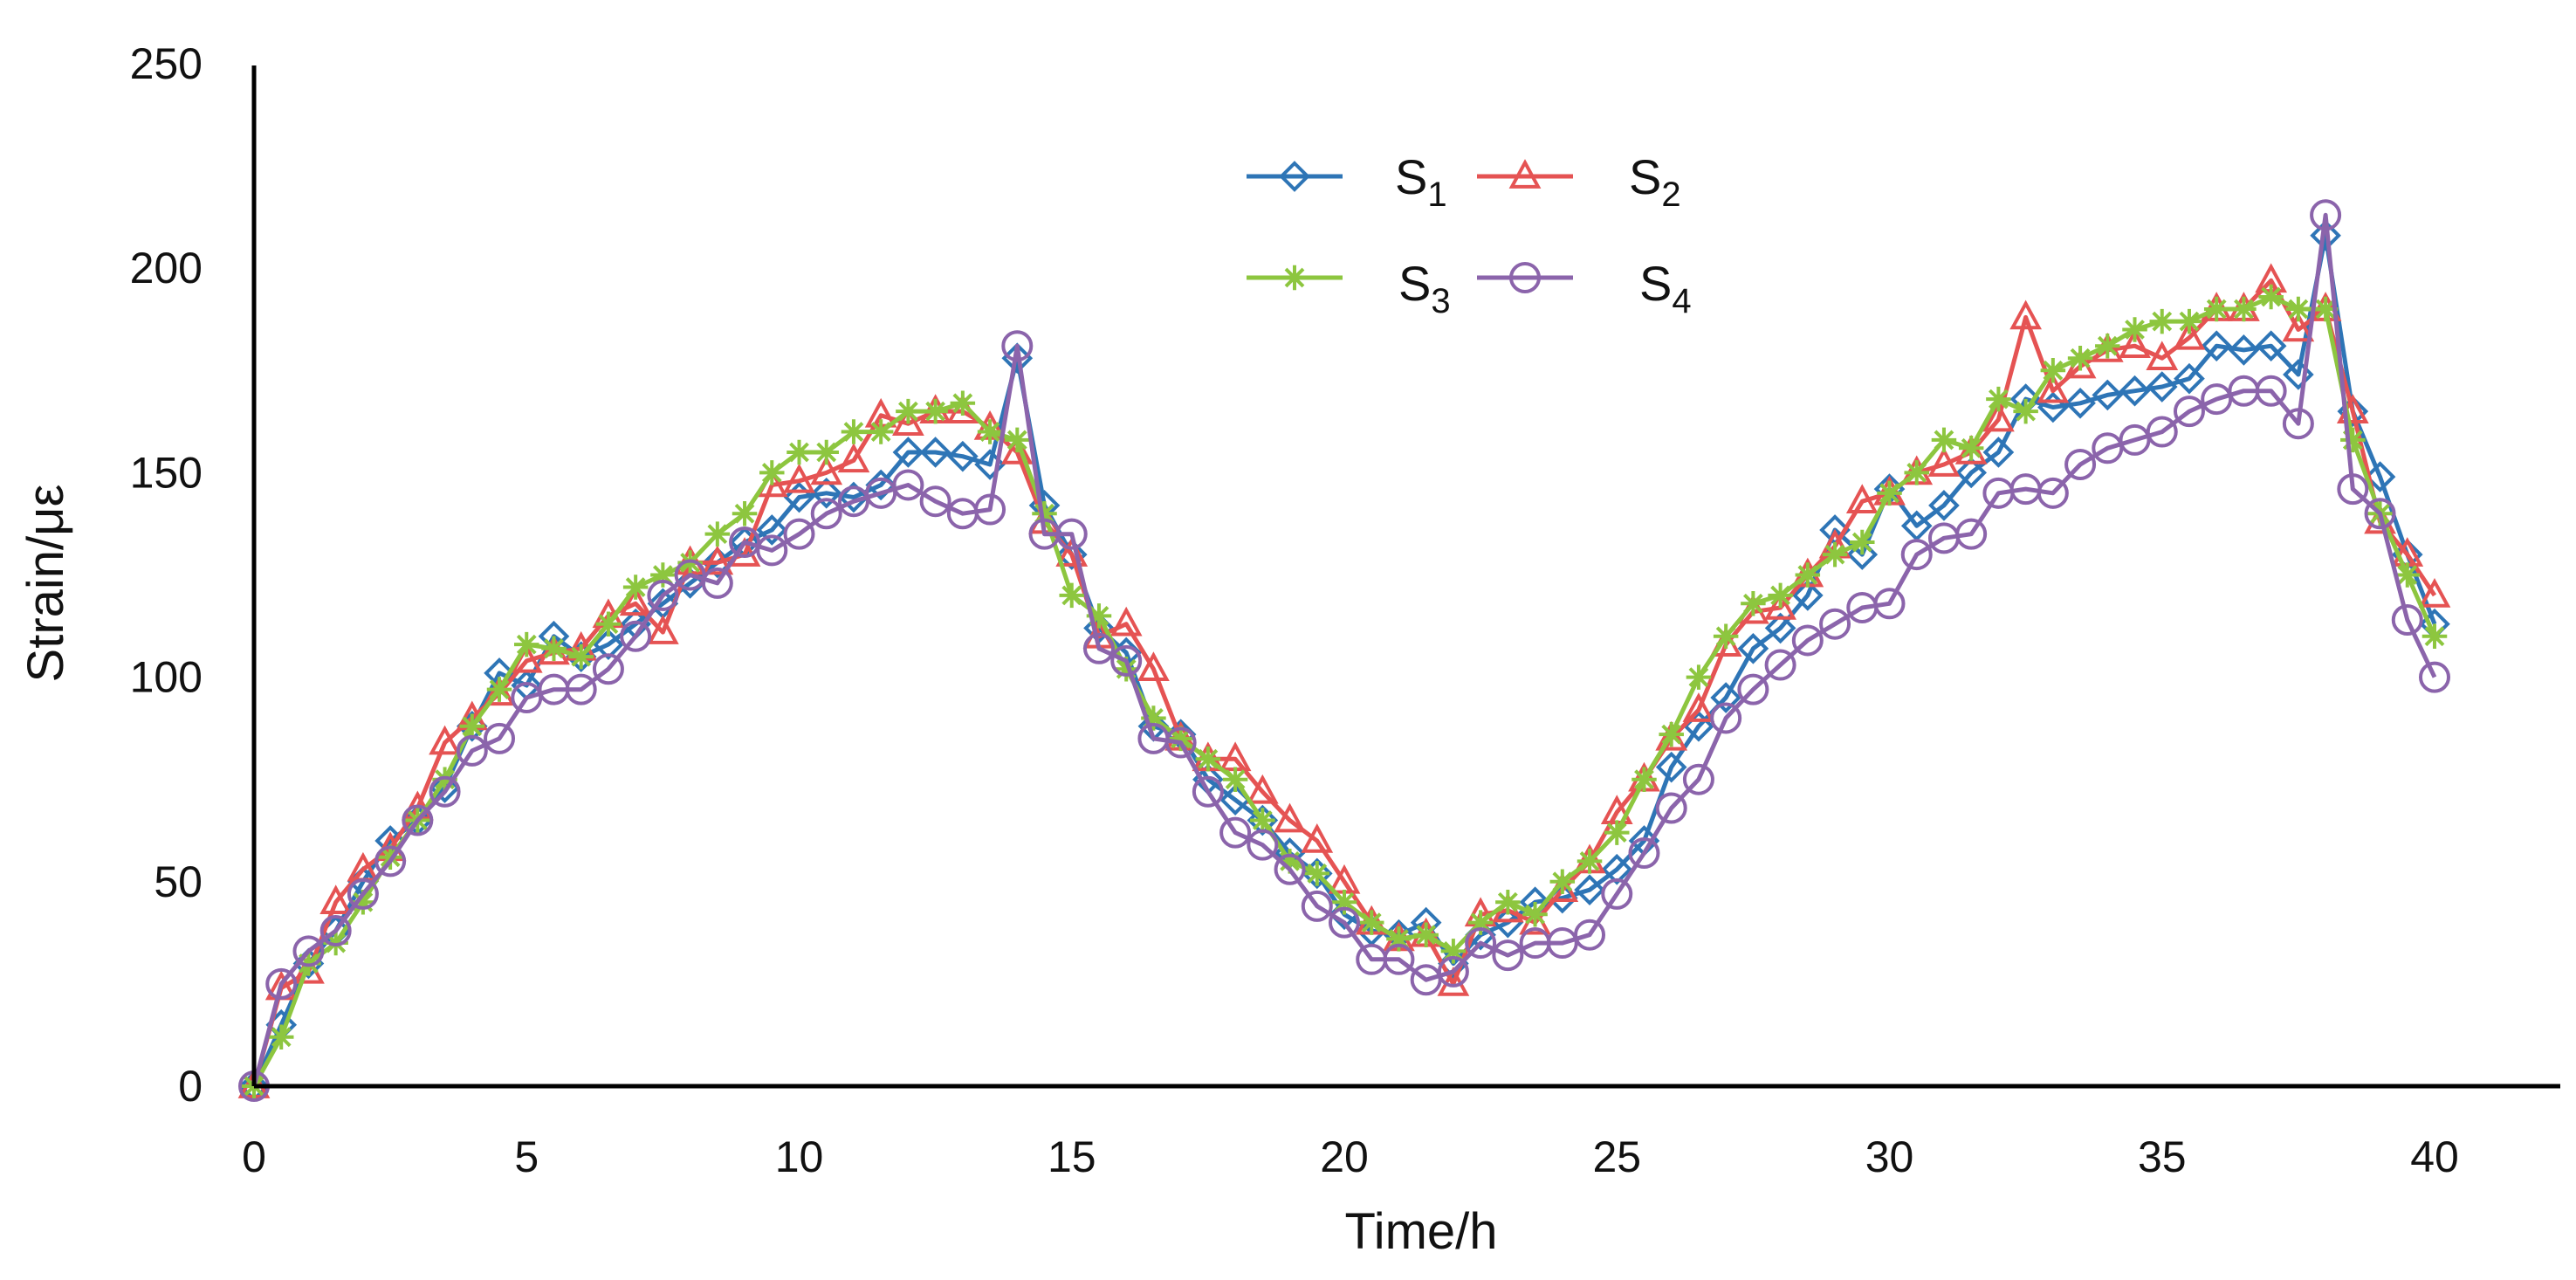 This screenshot has height=1280, width=2576. Describe the element at coordinates (1347, 181) in the screenshot. I see `legend-item-s1: S1` at that location.